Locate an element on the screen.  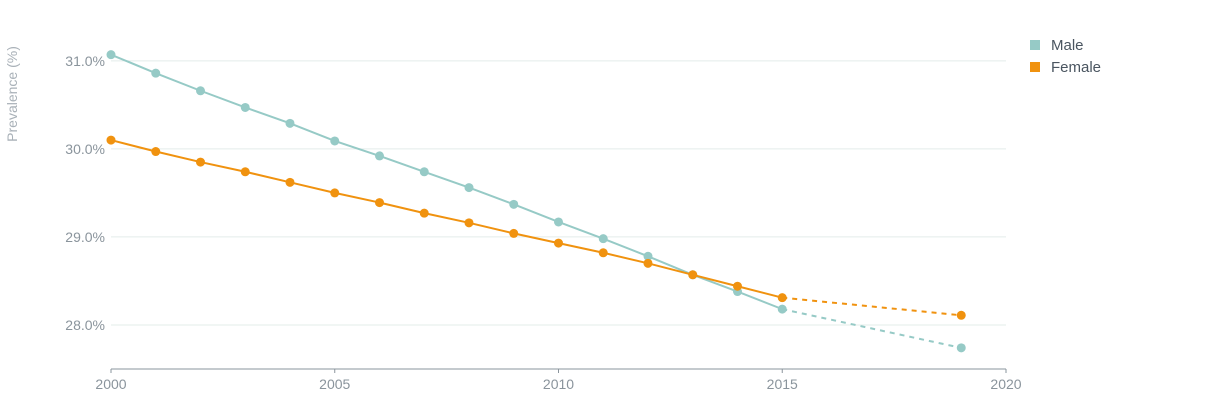
legend-label-male: Male is located at coordinates (1067, 45).